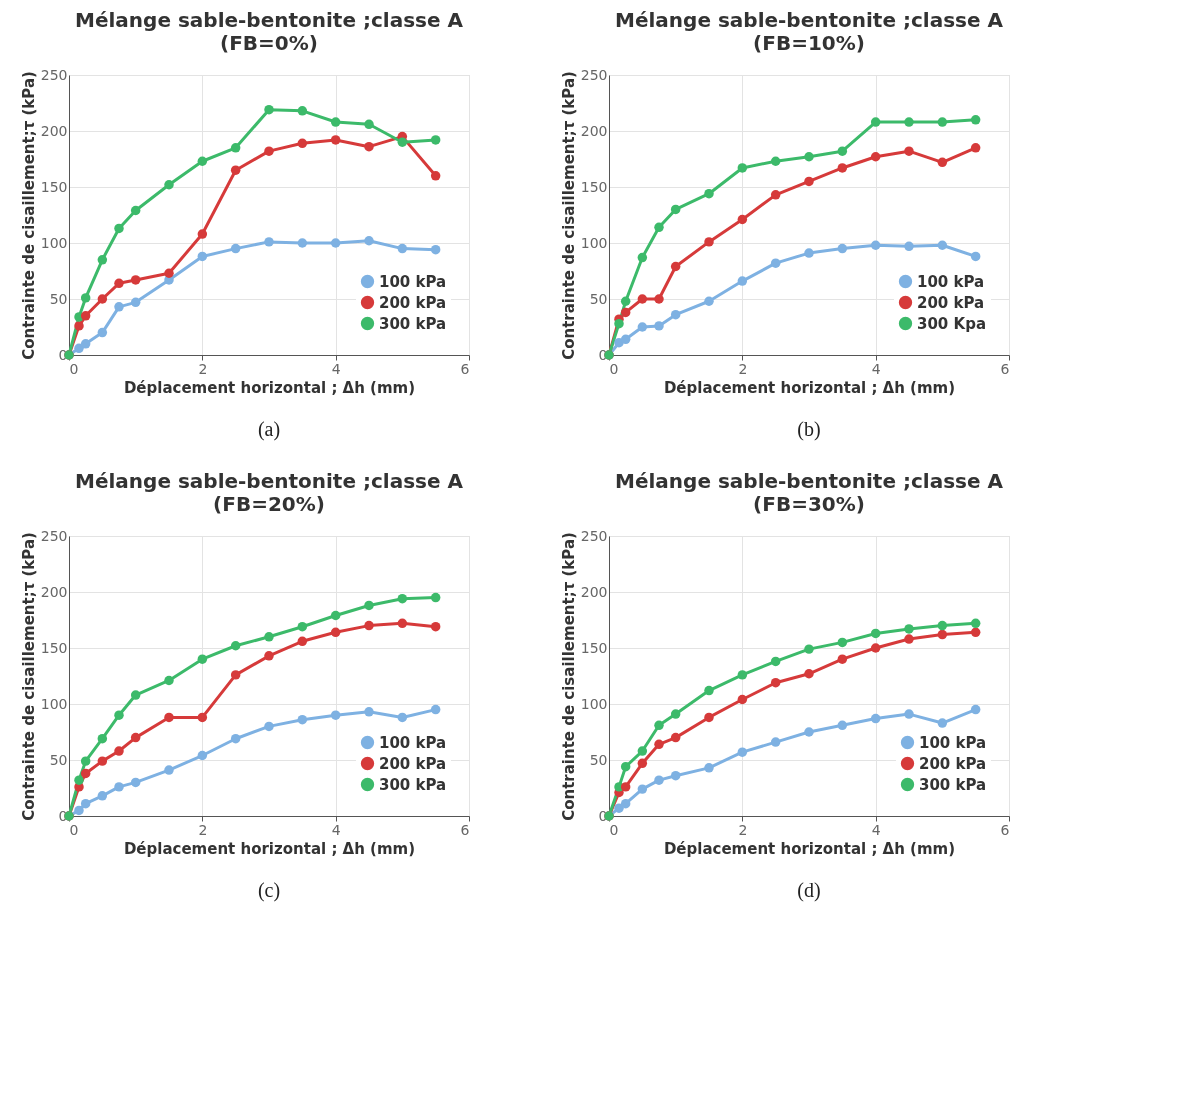  I want to click on text: (c), so click(269, 890).